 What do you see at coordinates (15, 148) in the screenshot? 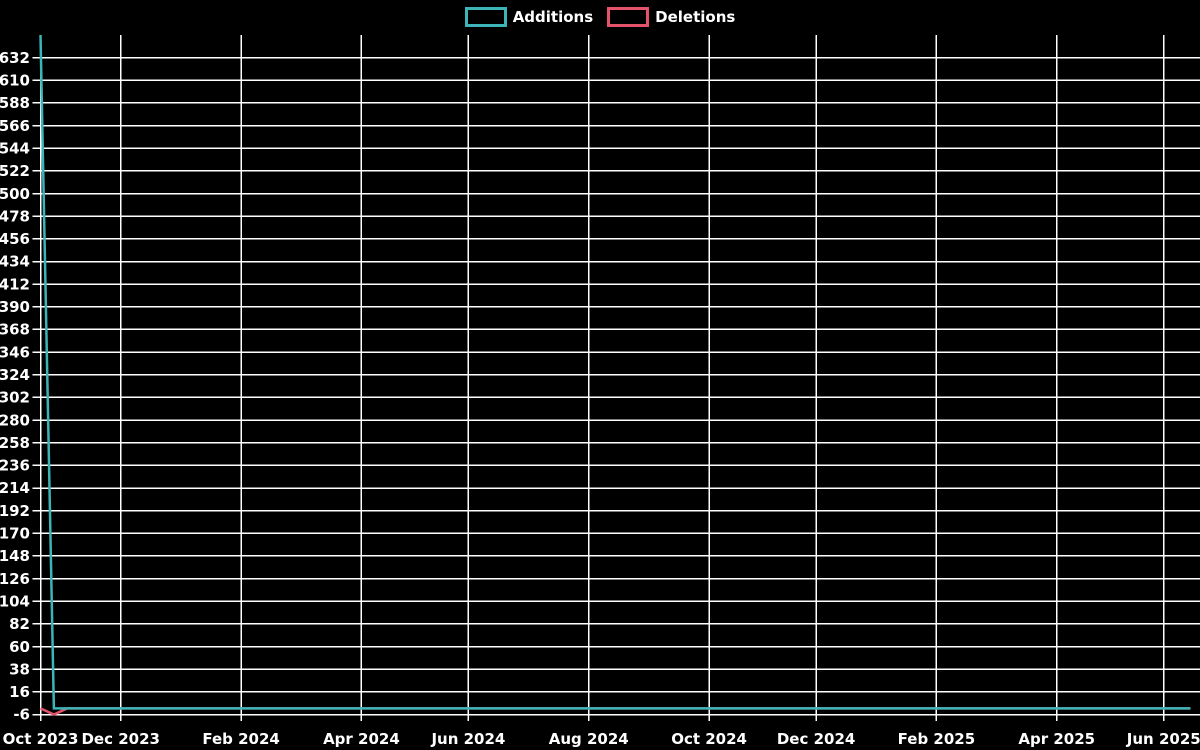
I see `svg-text: 544` at bounding box center [15, 148].